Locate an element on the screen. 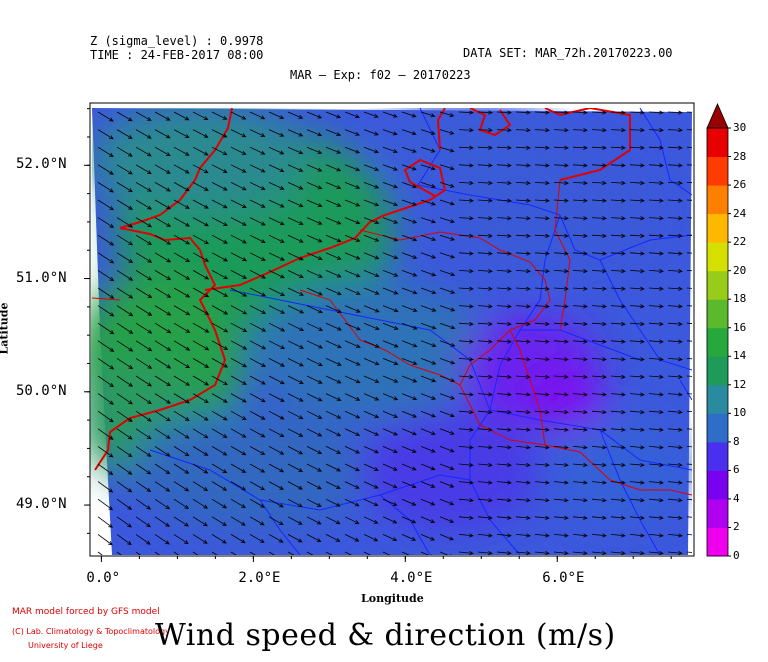  y-tick-label: 52.0°N is located at coordinates (41, 164).